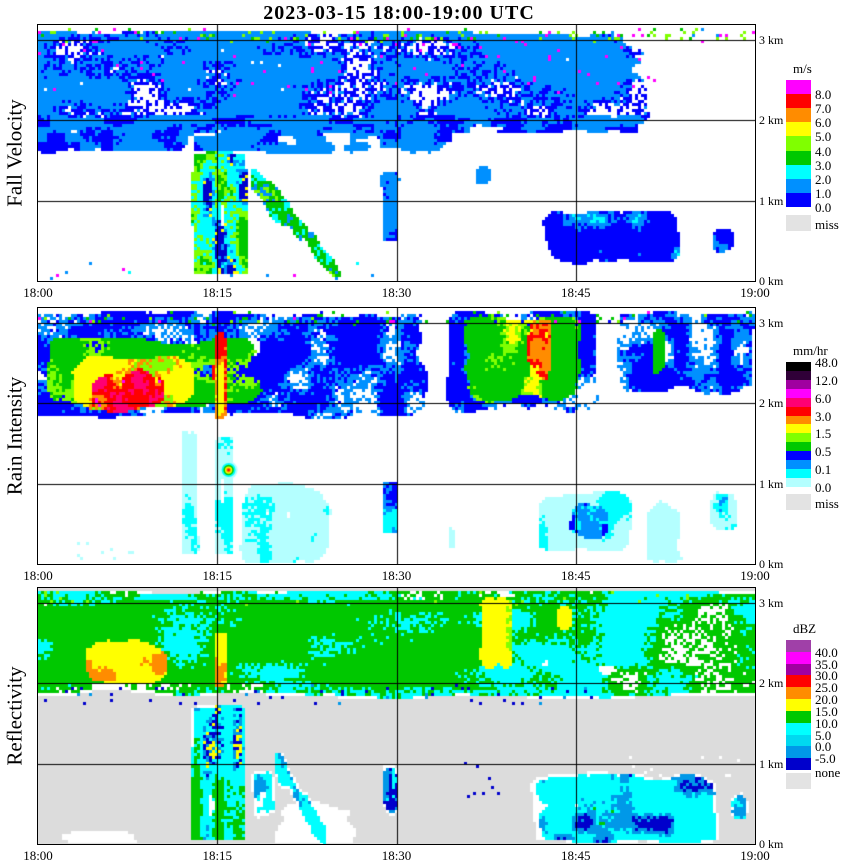  Describe the element at coordinates (825, 759) in the screenshot. I see `colorbar-tick-label: -5.0` at that location.